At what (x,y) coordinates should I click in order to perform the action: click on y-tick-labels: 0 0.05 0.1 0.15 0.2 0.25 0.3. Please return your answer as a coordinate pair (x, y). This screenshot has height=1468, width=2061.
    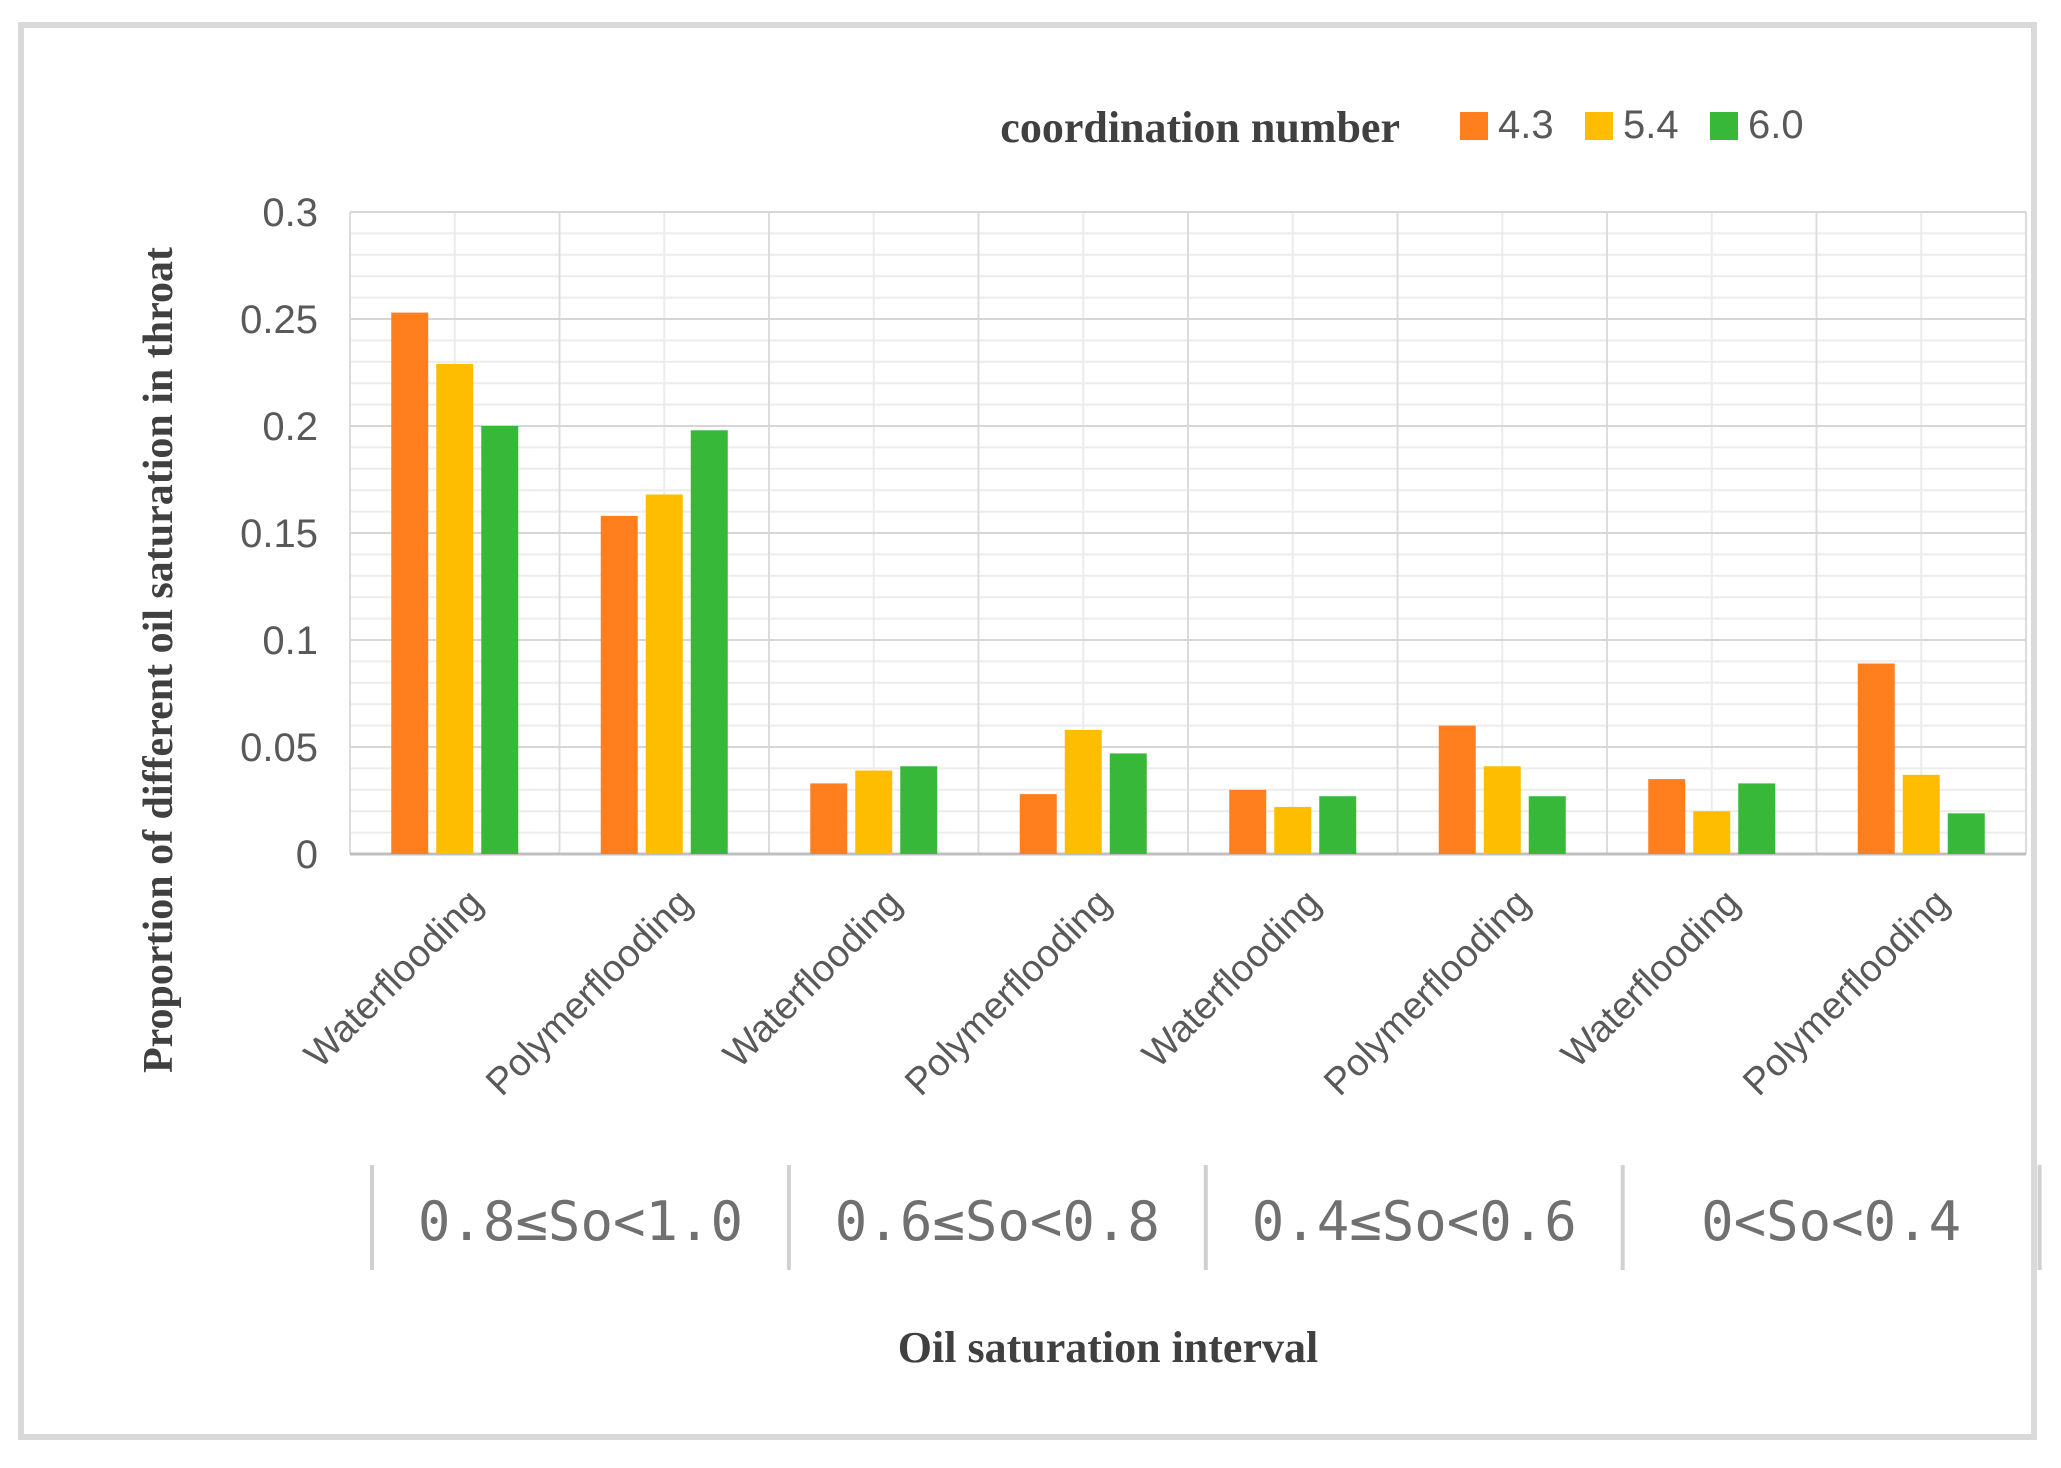
    Looking at the image, I should click on (279, 534).